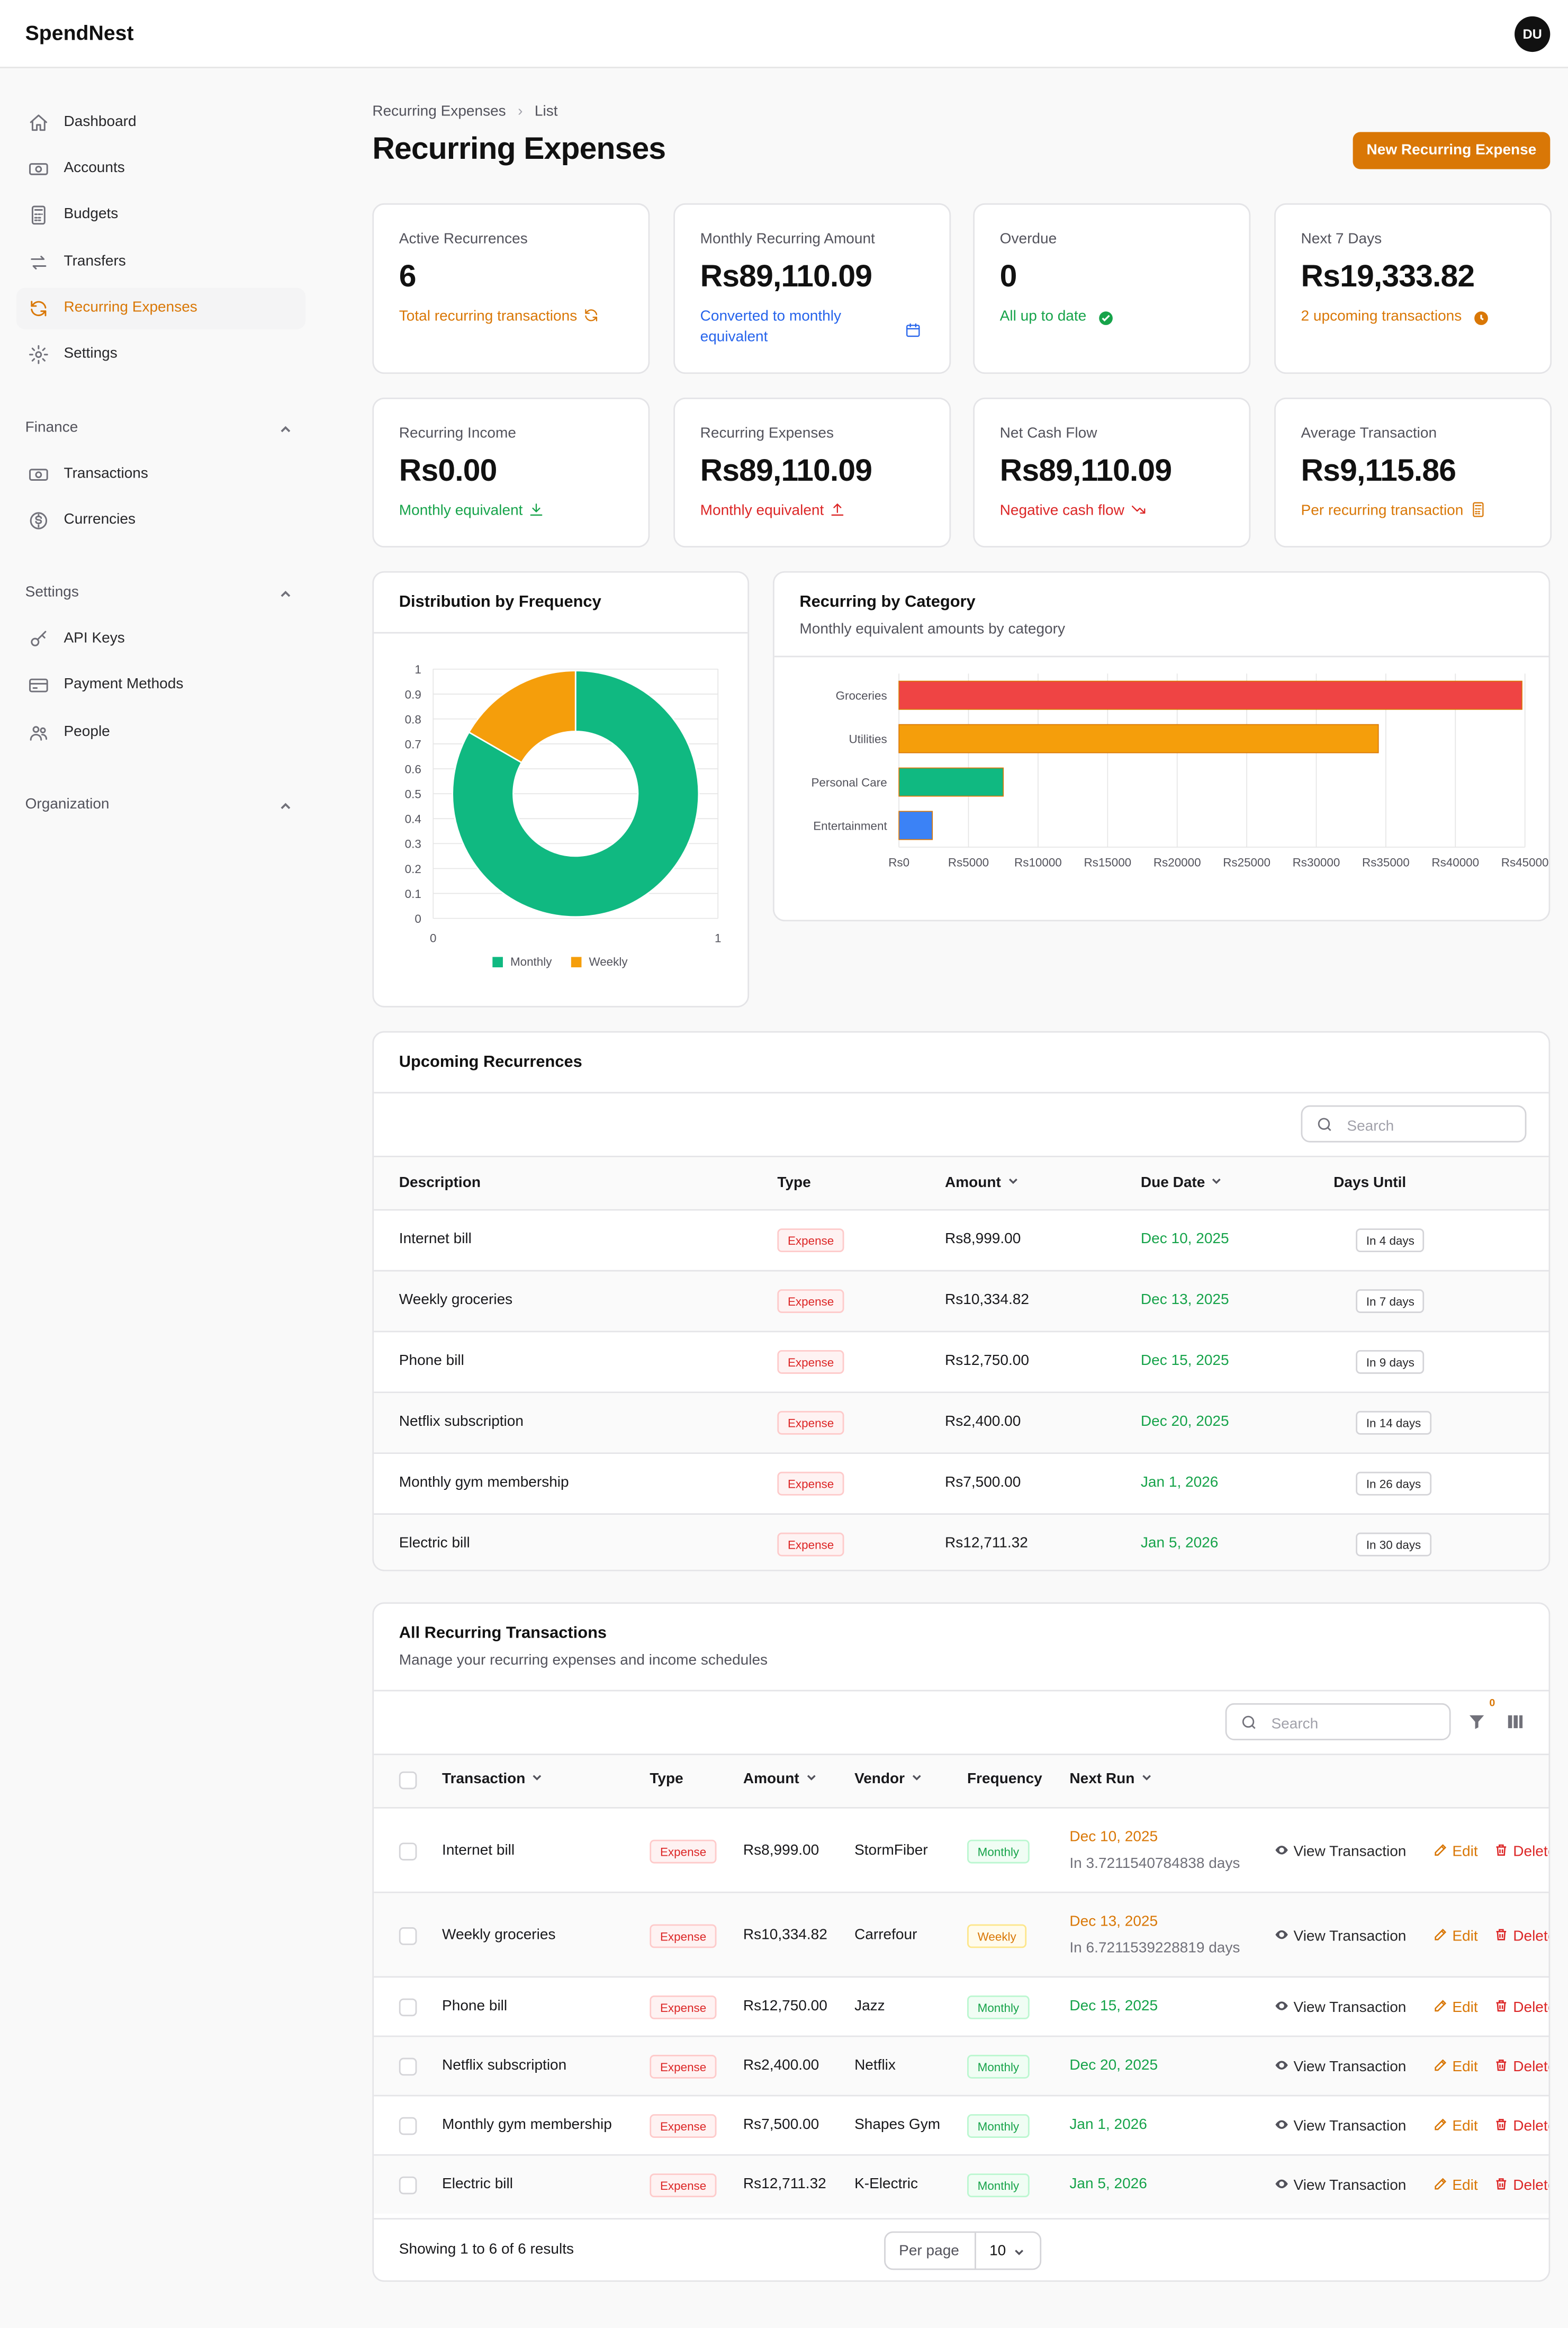  Describe the element at coordinates (67, 804) in the screenshot. I see `sidebar-group-title: Organization` at that location.